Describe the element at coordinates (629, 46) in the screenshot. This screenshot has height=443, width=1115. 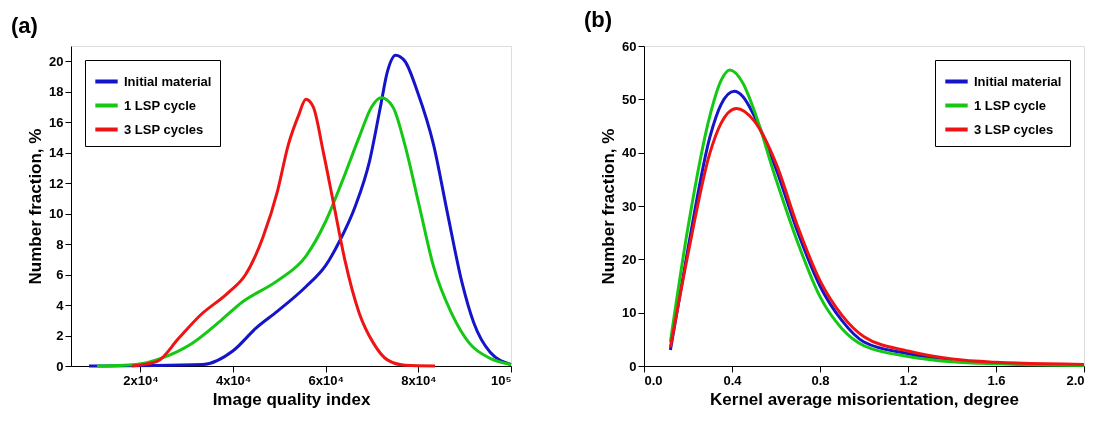
I see `y-tick-label: 60` at that location.